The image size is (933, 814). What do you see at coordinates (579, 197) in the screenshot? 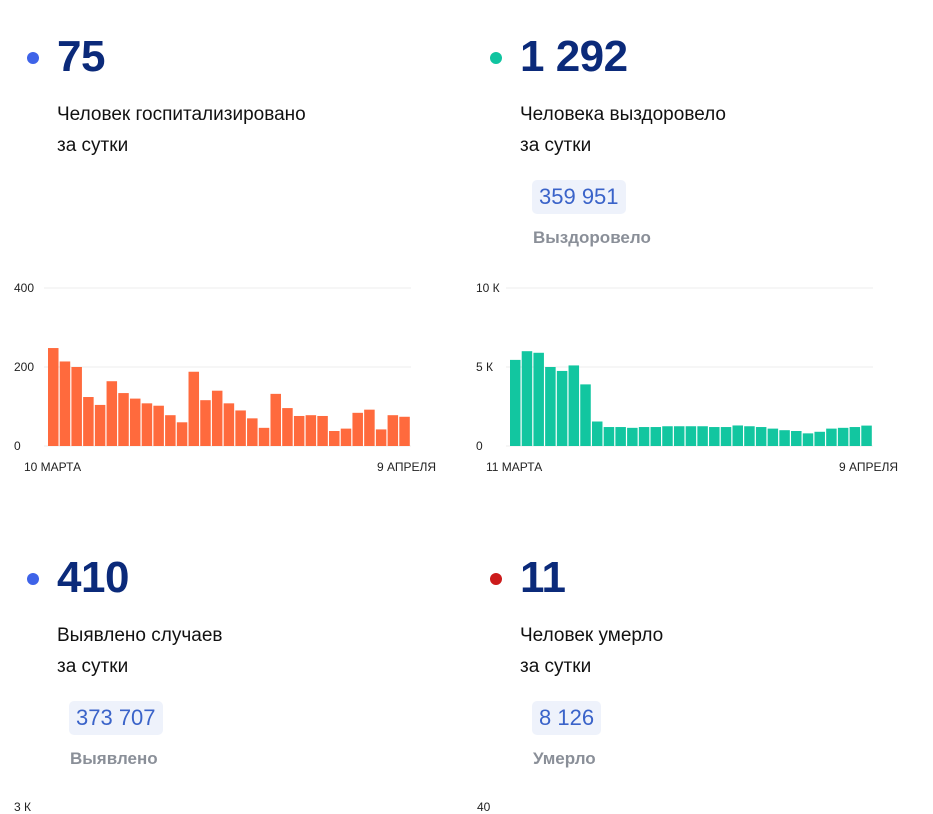
I see `recovered-total: 359 951` at bounding box center [579, 197].